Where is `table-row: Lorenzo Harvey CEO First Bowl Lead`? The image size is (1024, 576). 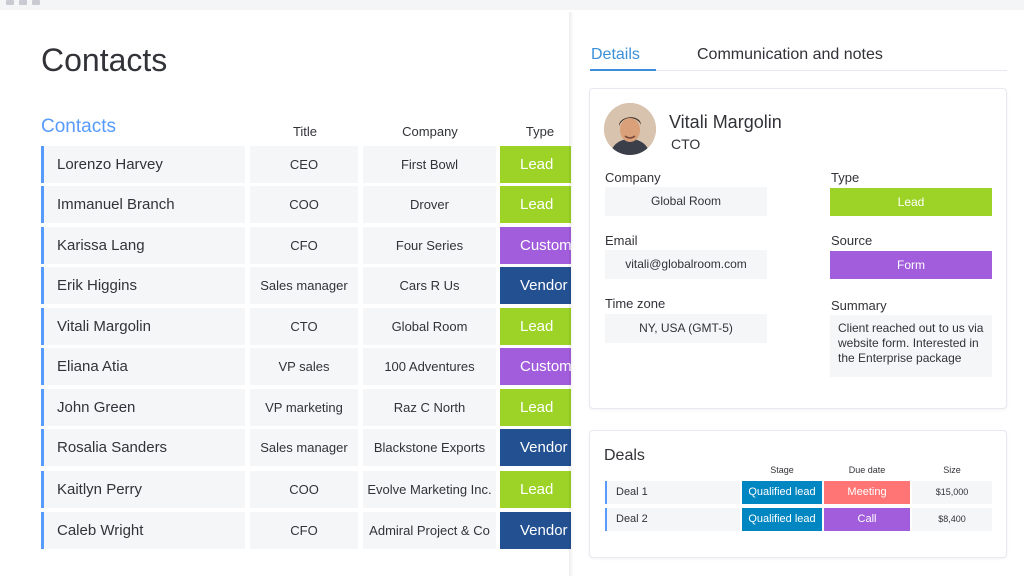 table-row: Lorenzo Harvey CEO First Bowl Lead is located at coordinates (306, 164).